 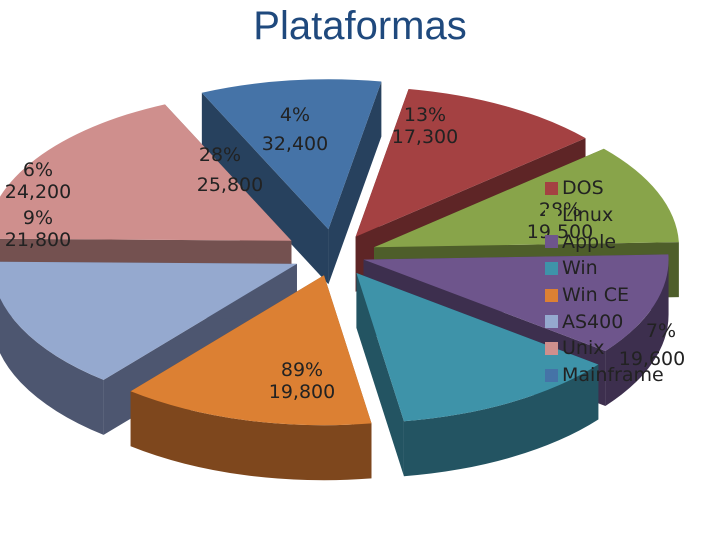 I want to click on pie-slice-mainframe, so click(x=291, y=154).